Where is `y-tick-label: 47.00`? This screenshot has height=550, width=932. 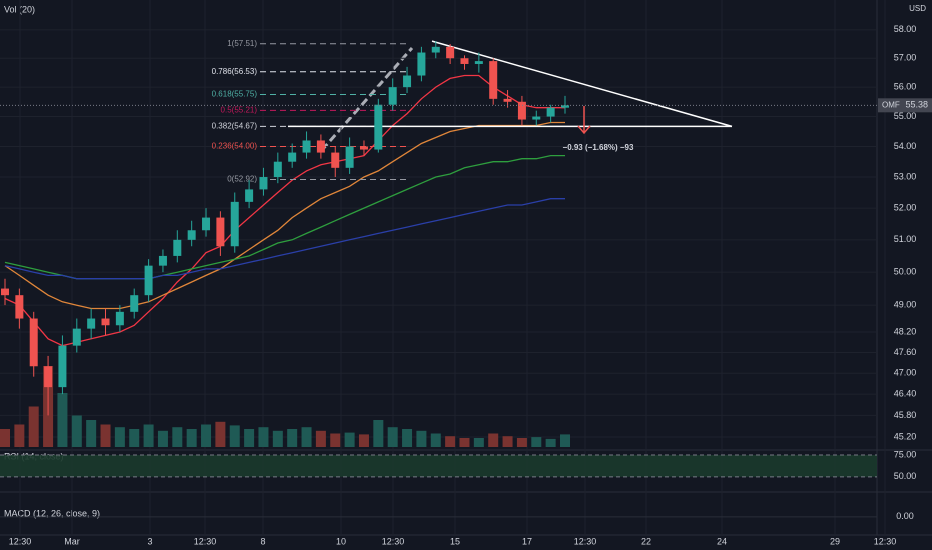
y-tick-label: 47.00 is located at coordinates (905, 373).